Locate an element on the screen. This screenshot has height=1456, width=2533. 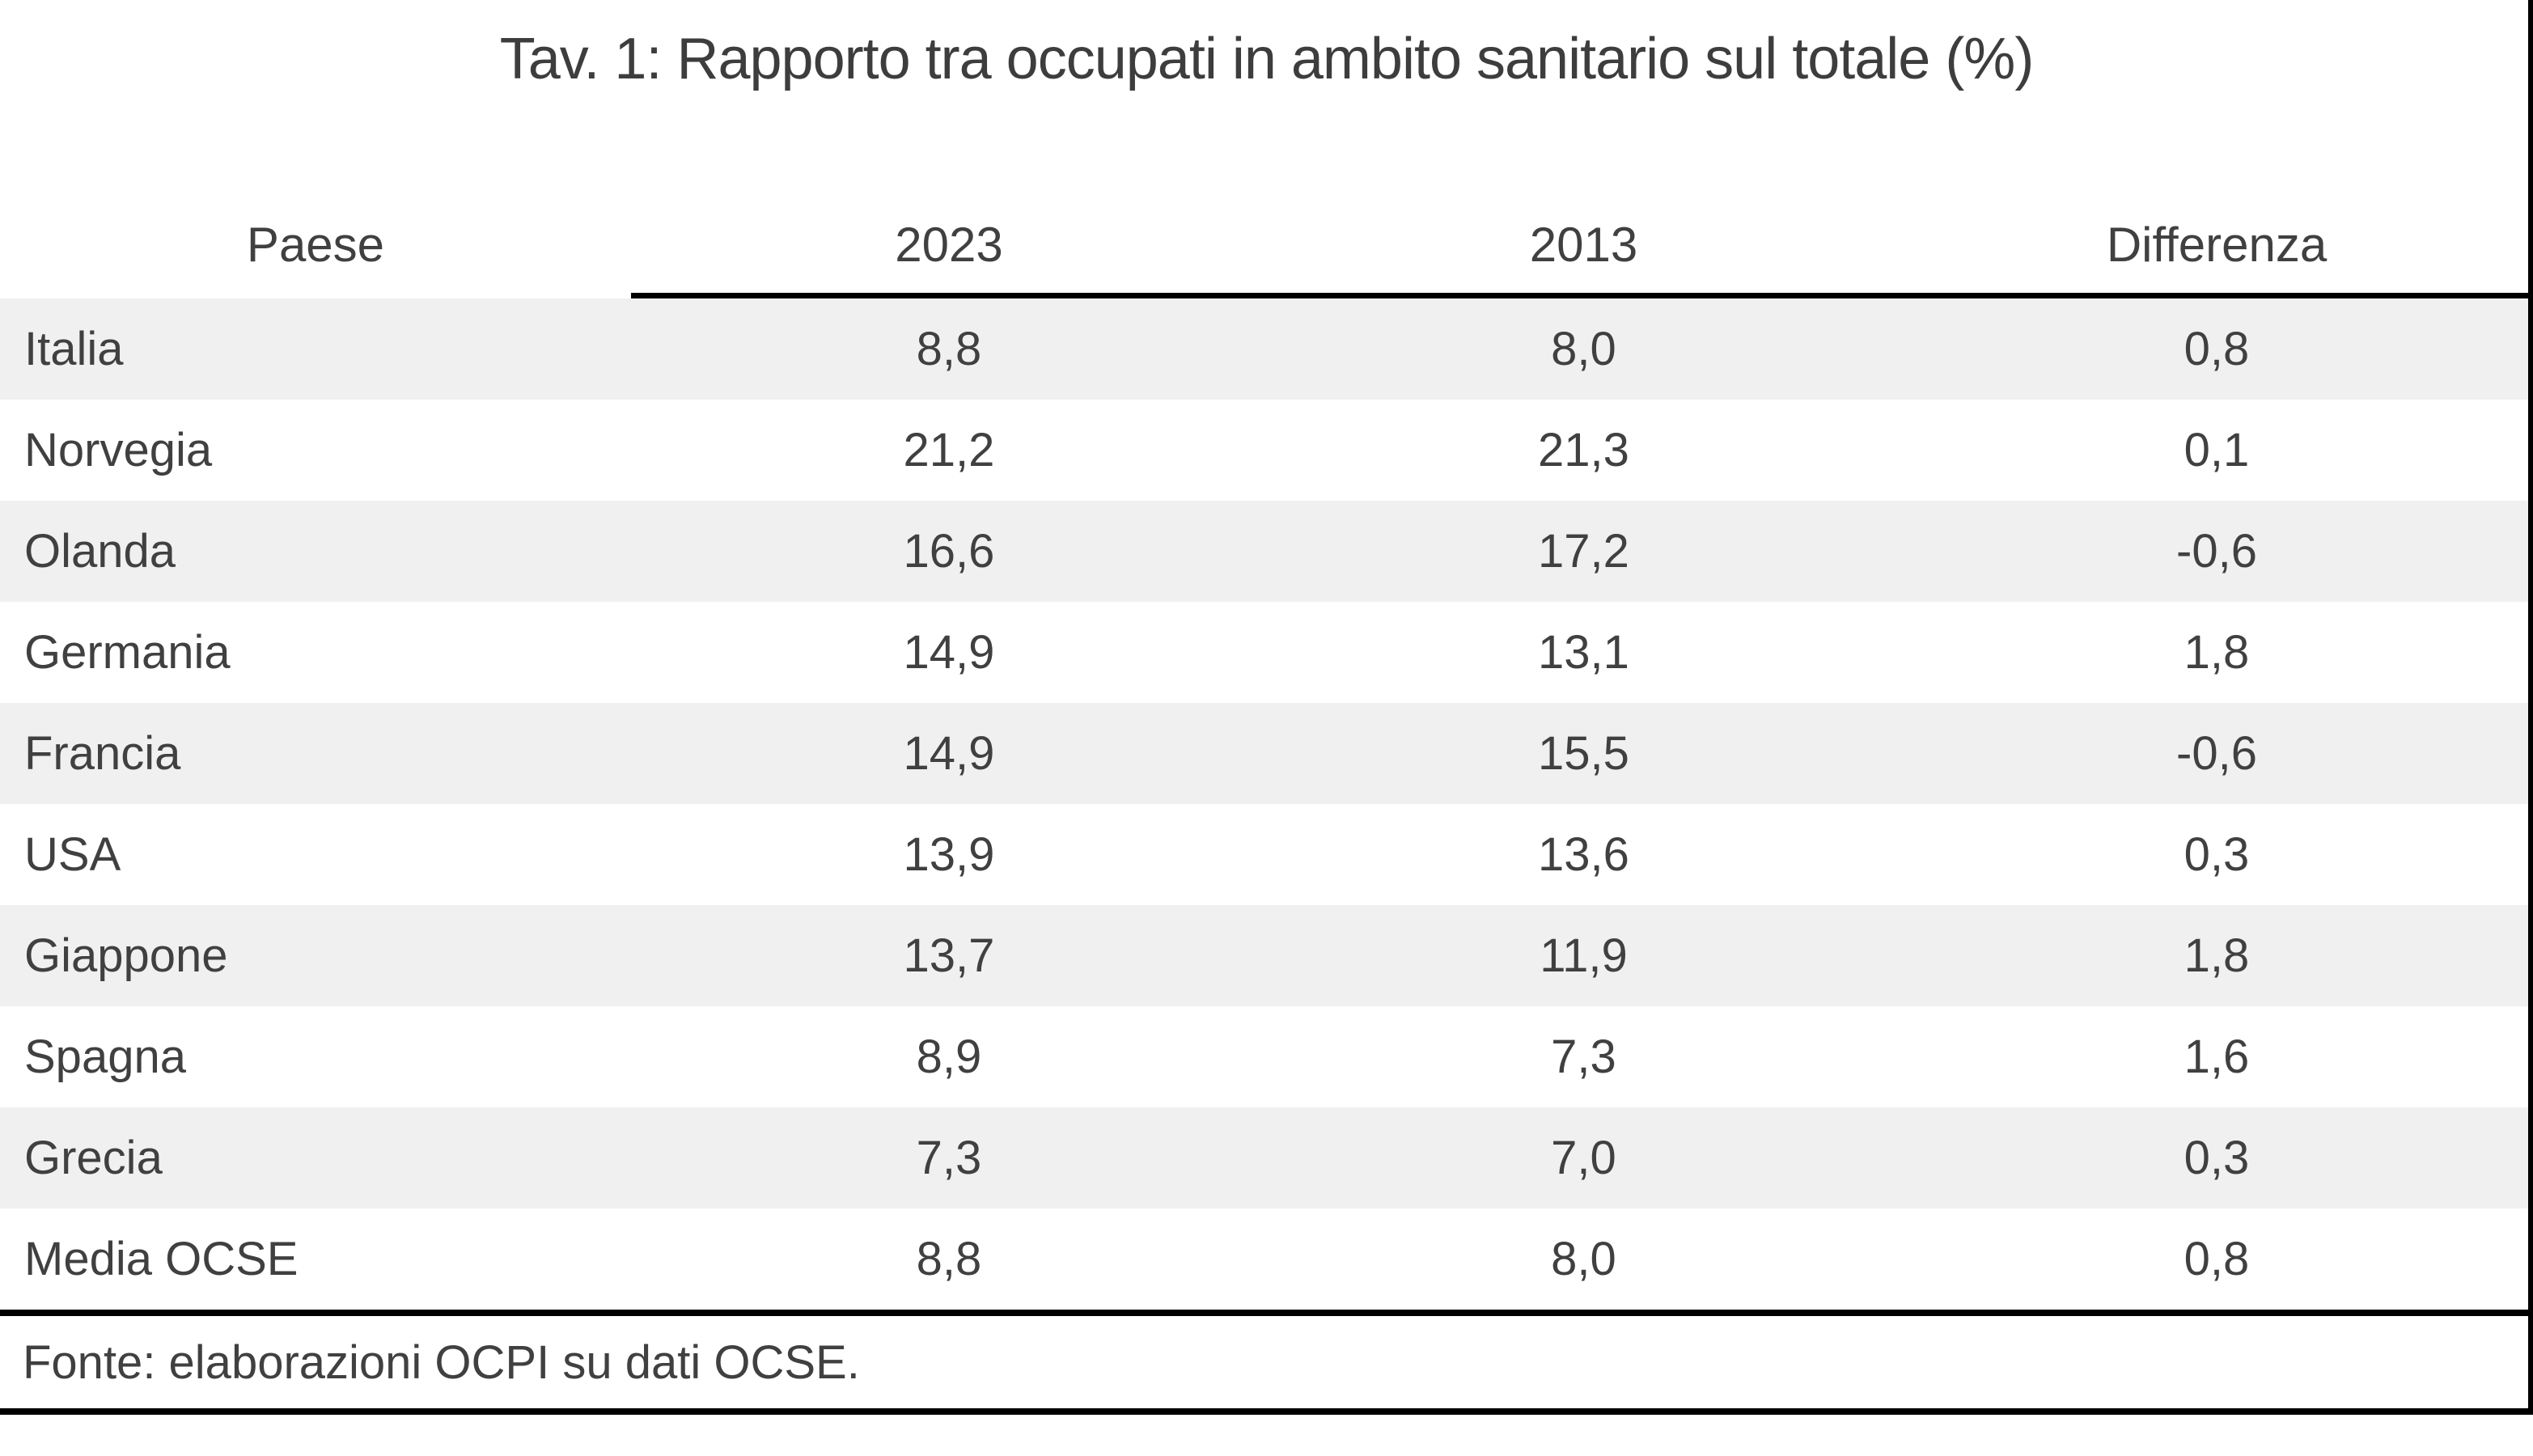
column-header-paese: Paese is located at coordinates (315, 245).